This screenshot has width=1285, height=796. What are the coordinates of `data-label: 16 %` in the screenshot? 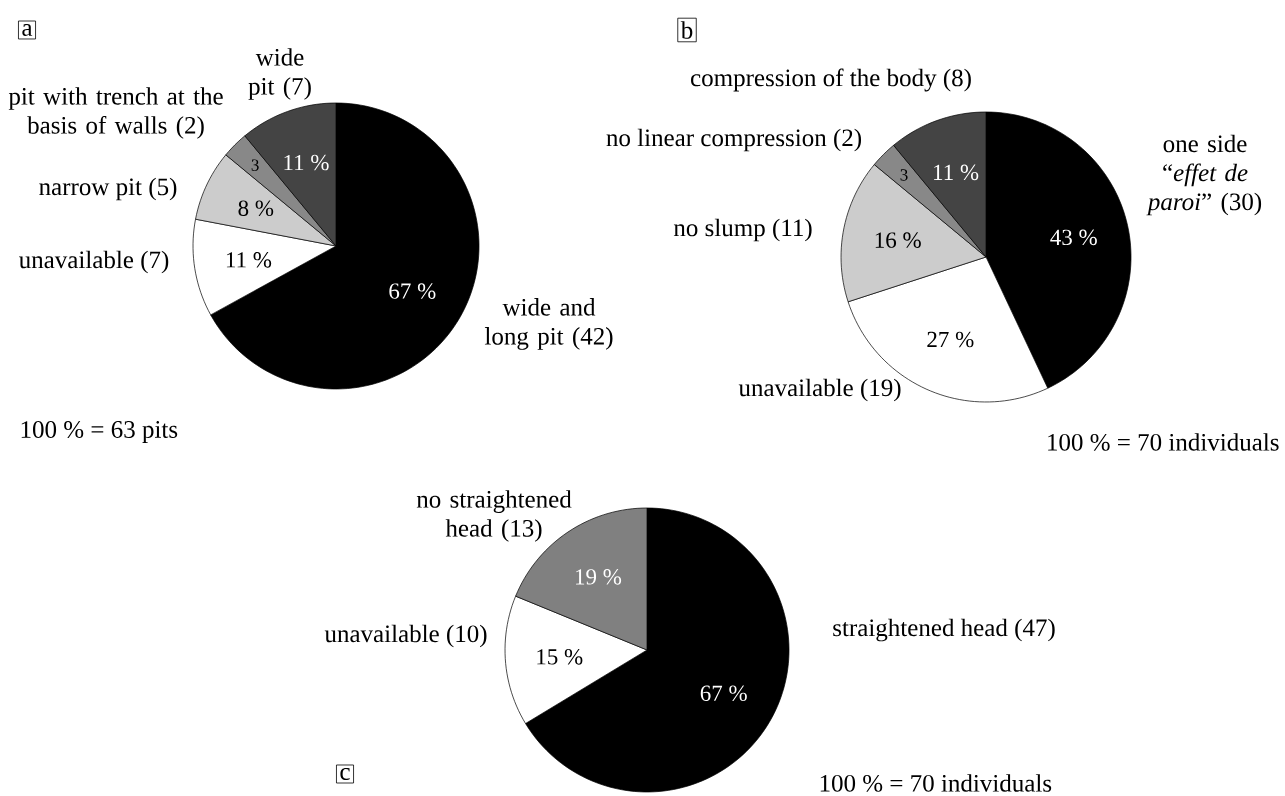 It's located at (898, 240).